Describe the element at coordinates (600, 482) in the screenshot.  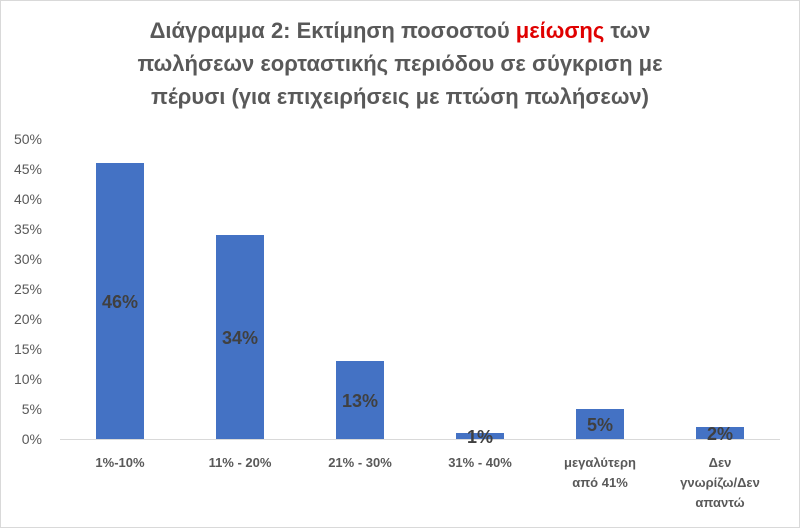
I see `x-tick-label-line: από 41%` at that location.